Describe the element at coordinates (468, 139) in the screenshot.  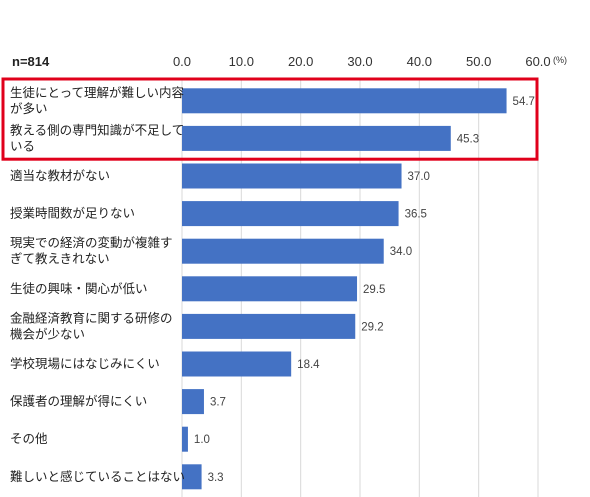
I see `value-label: 45.3` at that location.